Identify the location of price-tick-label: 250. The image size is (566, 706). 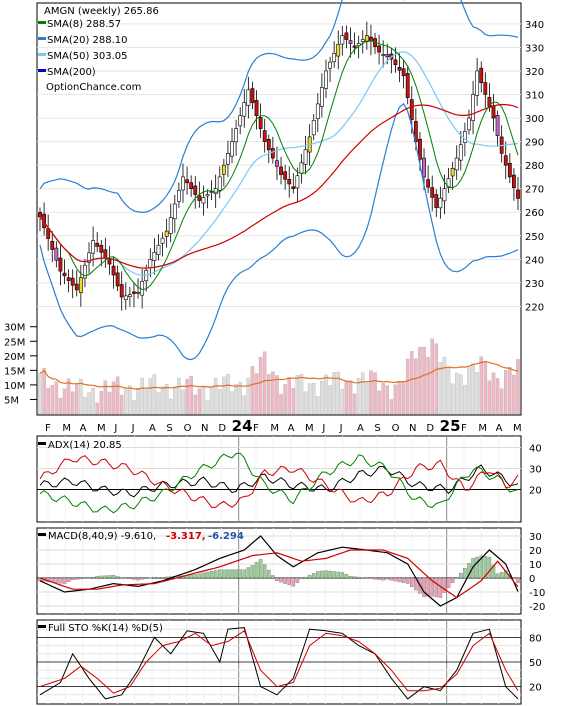
(534, 237).